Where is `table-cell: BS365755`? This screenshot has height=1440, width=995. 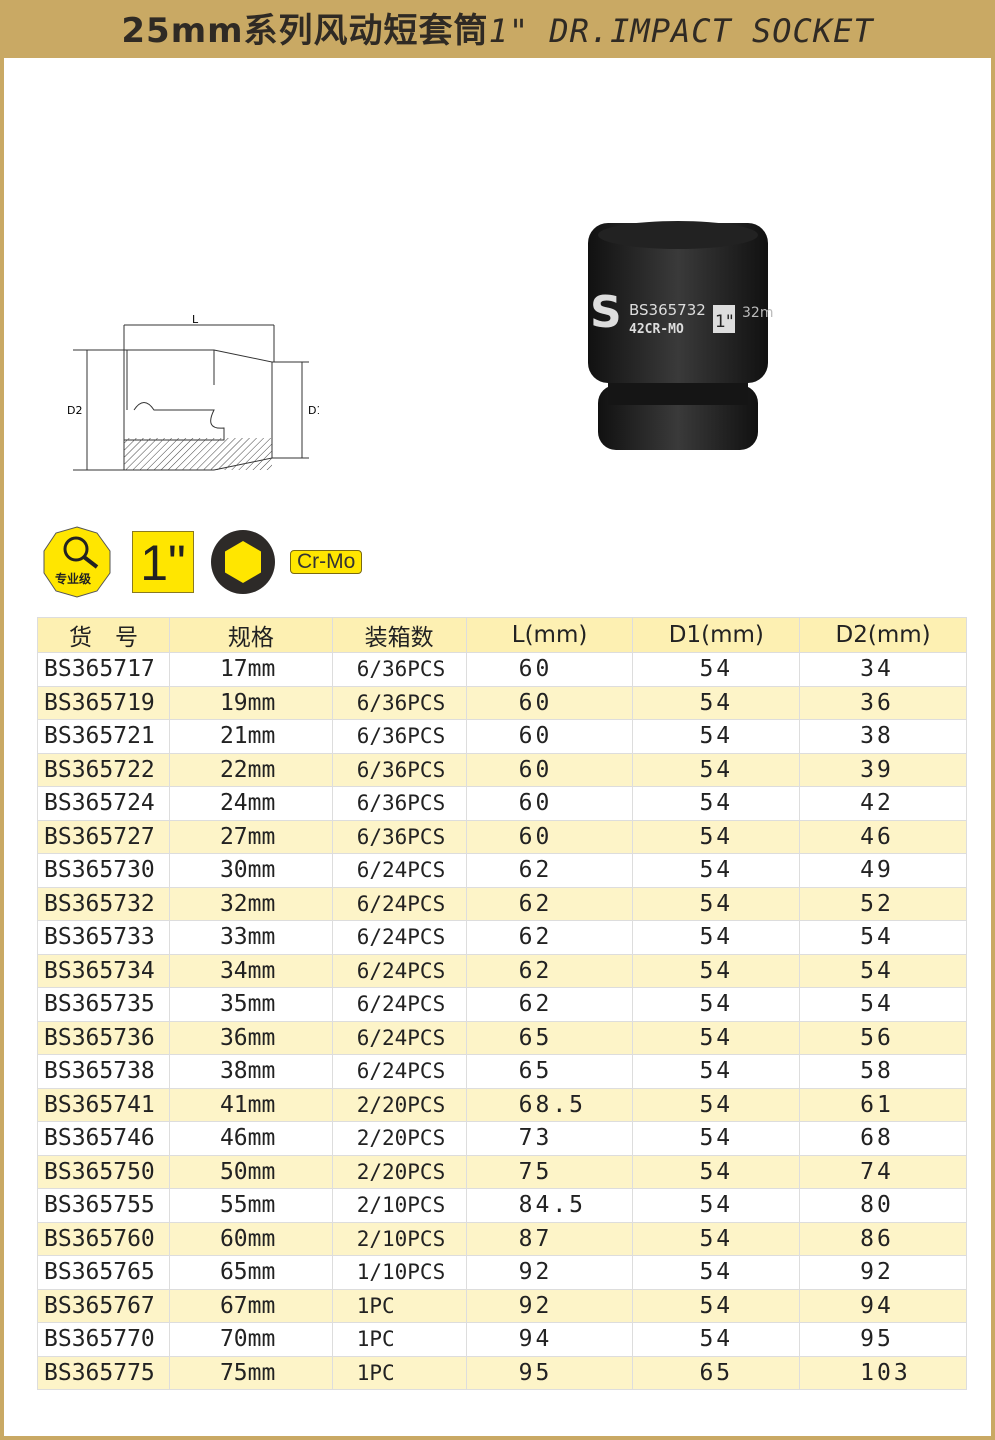 table-cell: BS365755 is located at coordinates (103, 1205).